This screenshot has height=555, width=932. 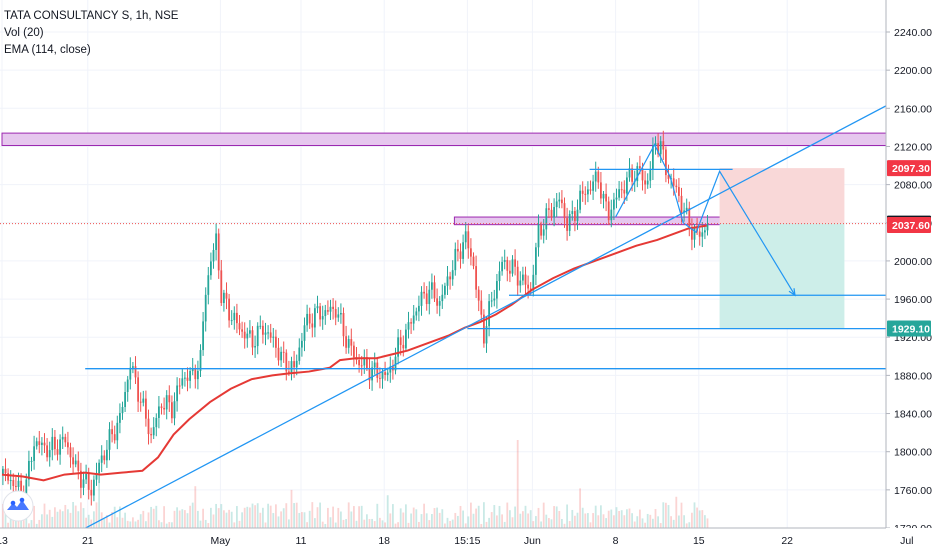 I want to click on legend-volume-indicator: Vol (20), so click(x=24, y=33).